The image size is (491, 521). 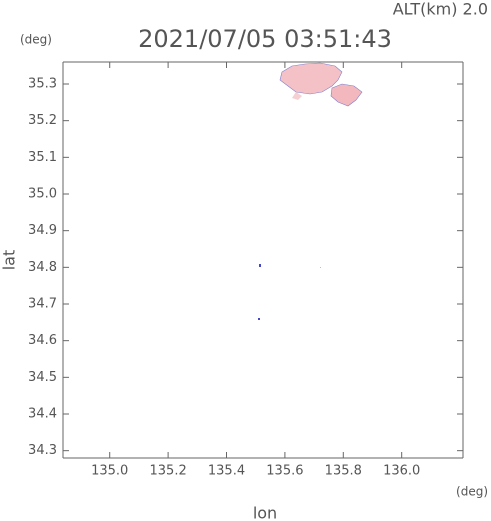 What do you see at coordinates (42, 120) in the screenshot?
I see `y-tick-label: 35.2` at bounding box center [42, 120].